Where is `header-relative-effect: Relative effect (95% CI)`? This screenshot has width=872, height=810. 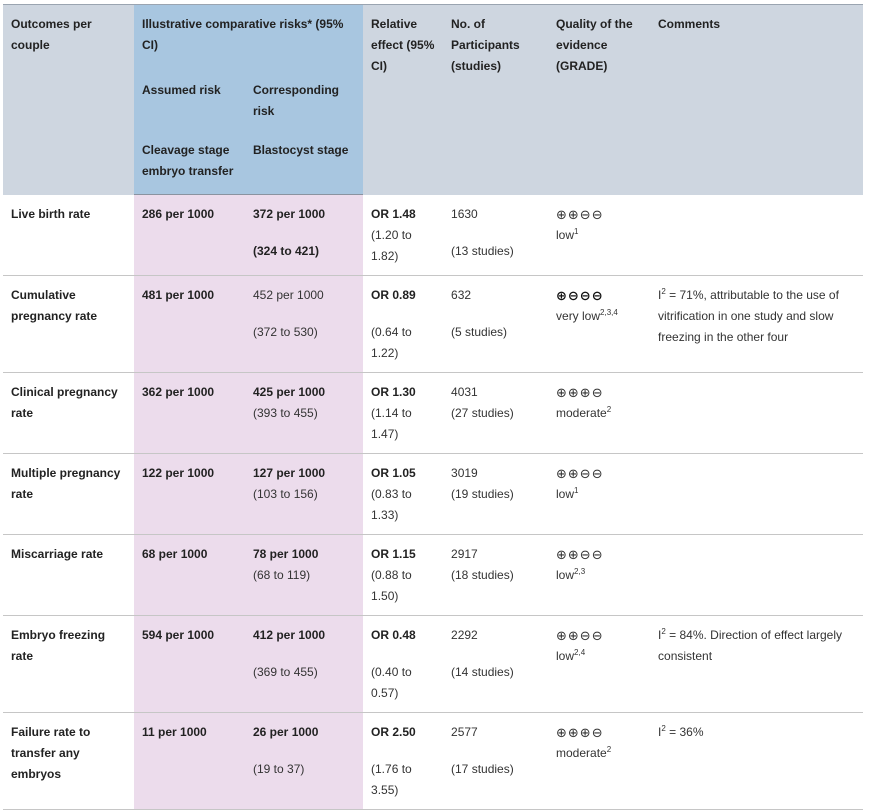
header-relative-effect: Relative effect (95% CI) is located at coordinates (403, 99).